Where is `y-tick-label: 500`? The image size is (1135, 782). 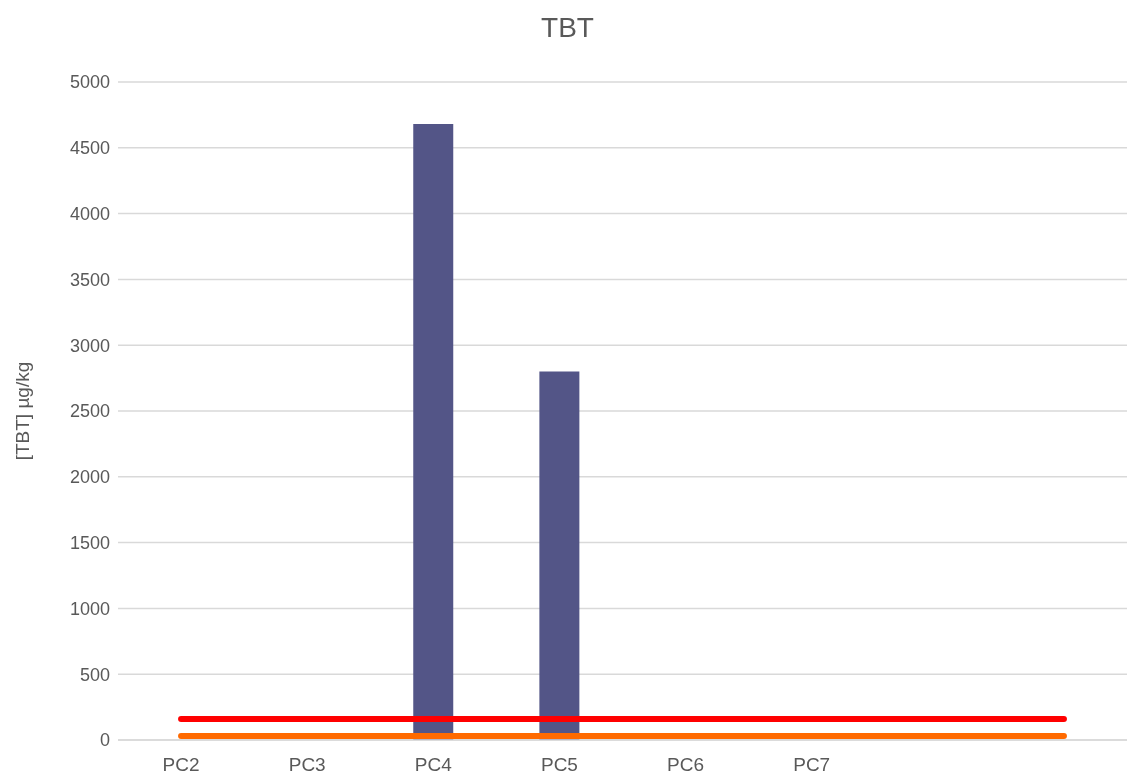
y-tick-label: 500 is located at coordinates (94, 674).